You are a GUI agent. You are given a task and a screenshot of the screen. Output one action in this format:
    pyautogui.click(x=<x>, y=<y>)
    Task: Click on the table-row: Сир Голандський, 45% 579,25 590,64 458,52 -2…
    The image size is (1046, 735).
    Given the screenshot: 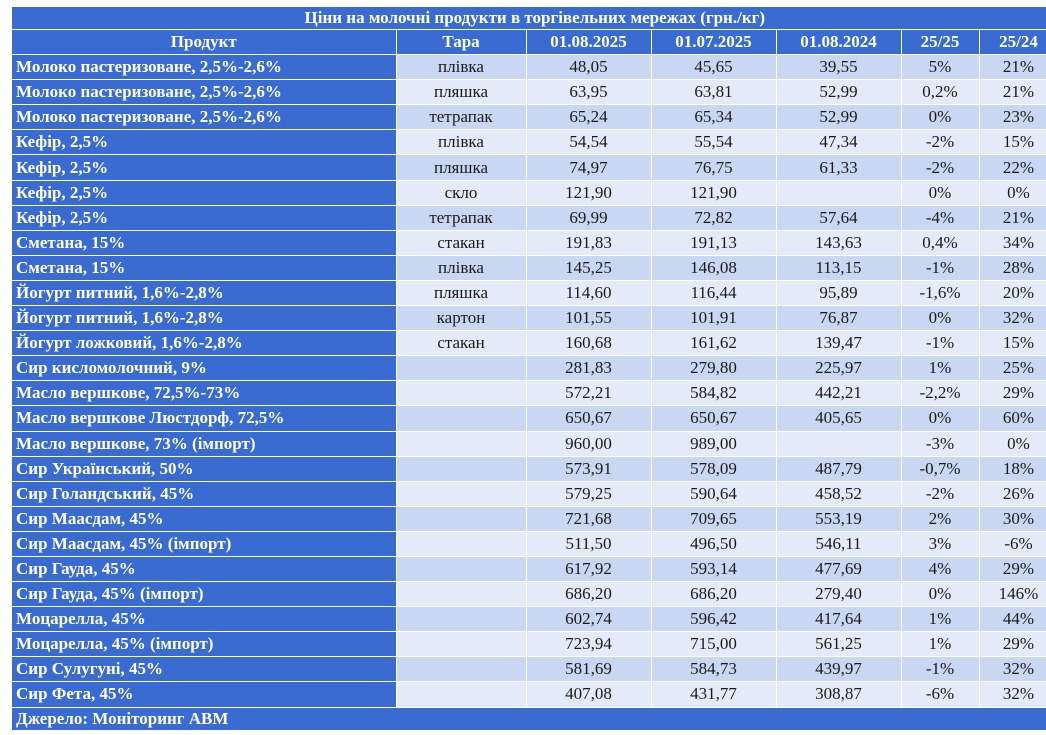 What is the action you would take?
    pyautogui.click(x=529, y=494)
    